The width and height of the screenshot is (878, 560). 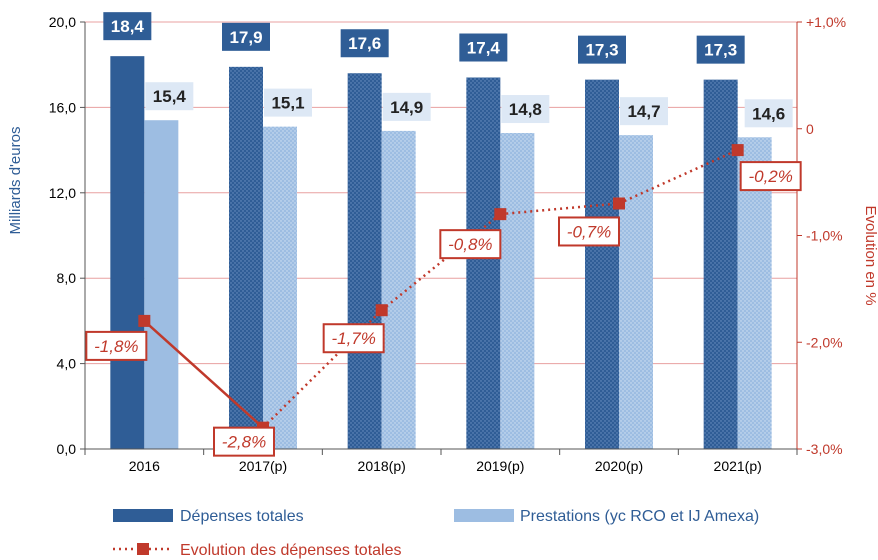 I want to click on x-axis-tick-label: 2017(p), so click(x=263, y=466).